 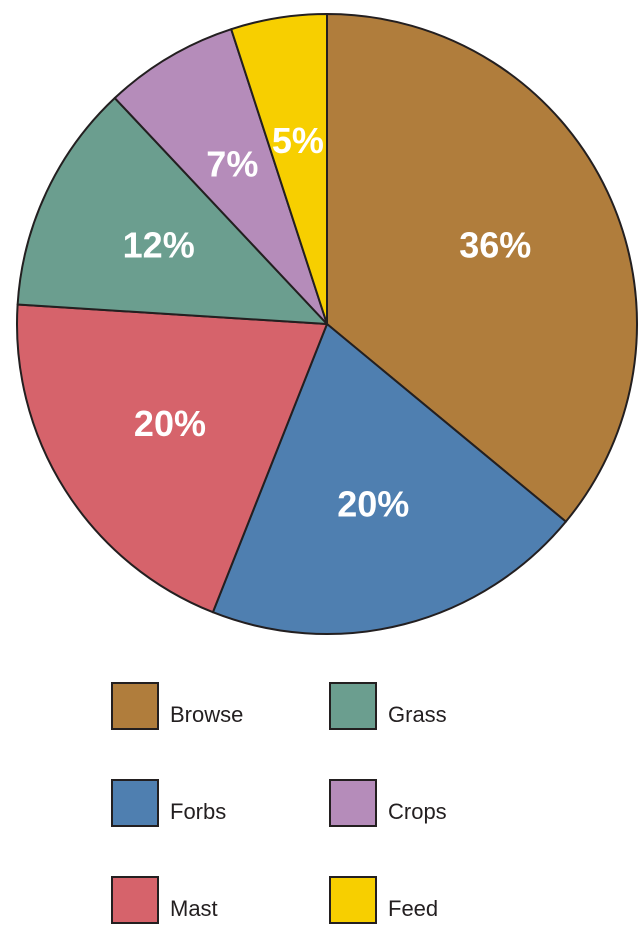 What do you see at coordinates (135, 706) in the screenshot?
I see `legend-swatch-browse` at bounding box center [135, 706].